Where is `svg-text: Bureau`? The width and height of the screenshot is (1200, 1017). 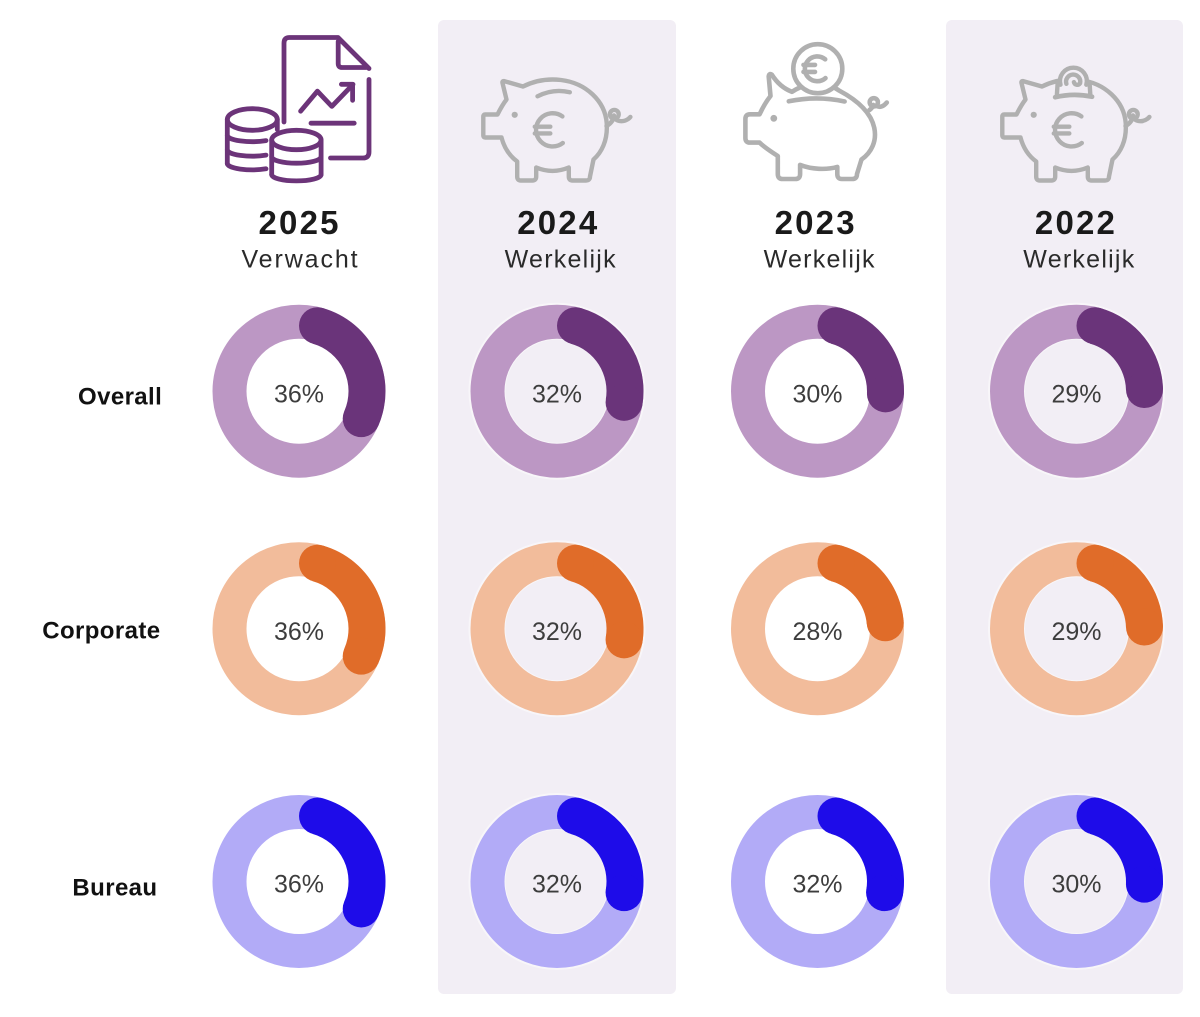 svg-text: Bureau is located at coordinates (114, 887).